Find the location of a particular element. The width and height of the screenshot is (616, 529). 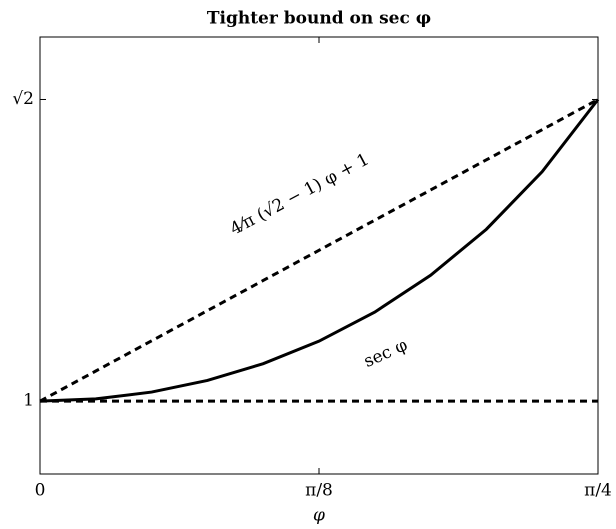

y-tick-label: √2 is located at coordinates (23, 99).